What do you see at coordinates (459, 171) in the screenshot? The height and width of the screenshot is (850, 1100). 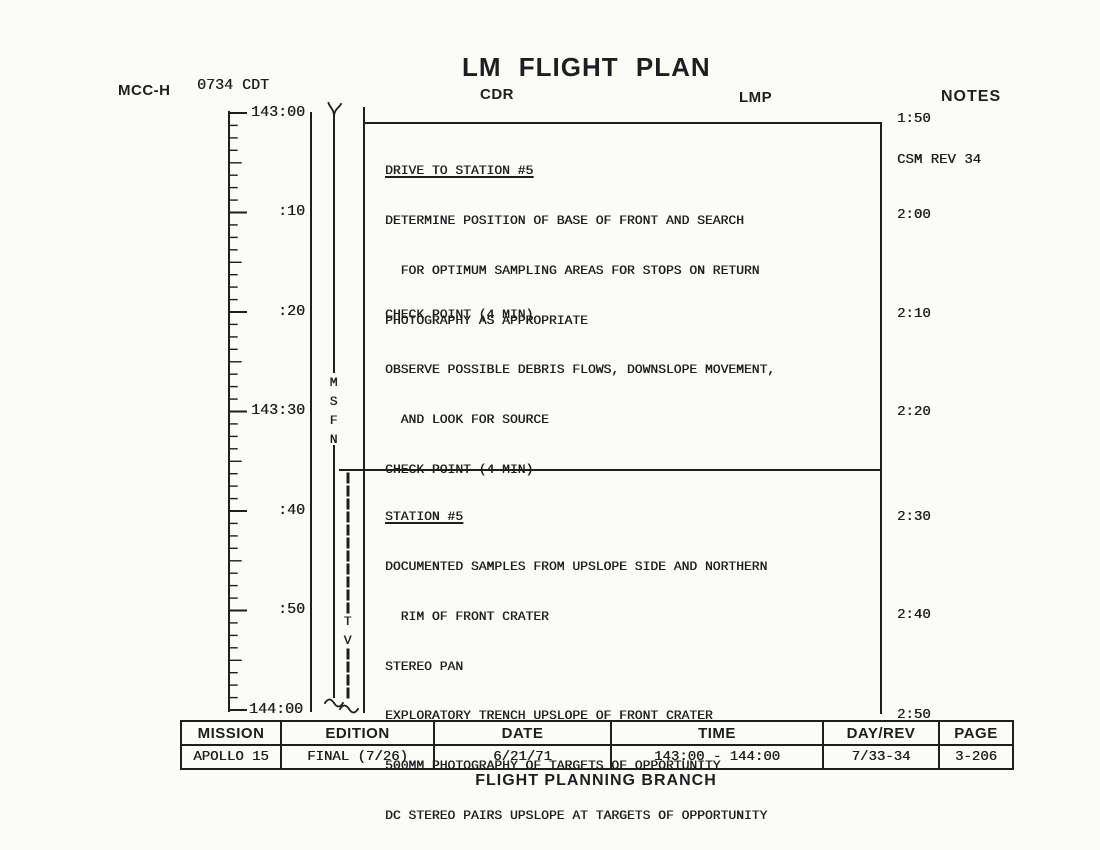 I see `activity-title: DRIVE TO STATION #5` at bounding box center [459, 171].